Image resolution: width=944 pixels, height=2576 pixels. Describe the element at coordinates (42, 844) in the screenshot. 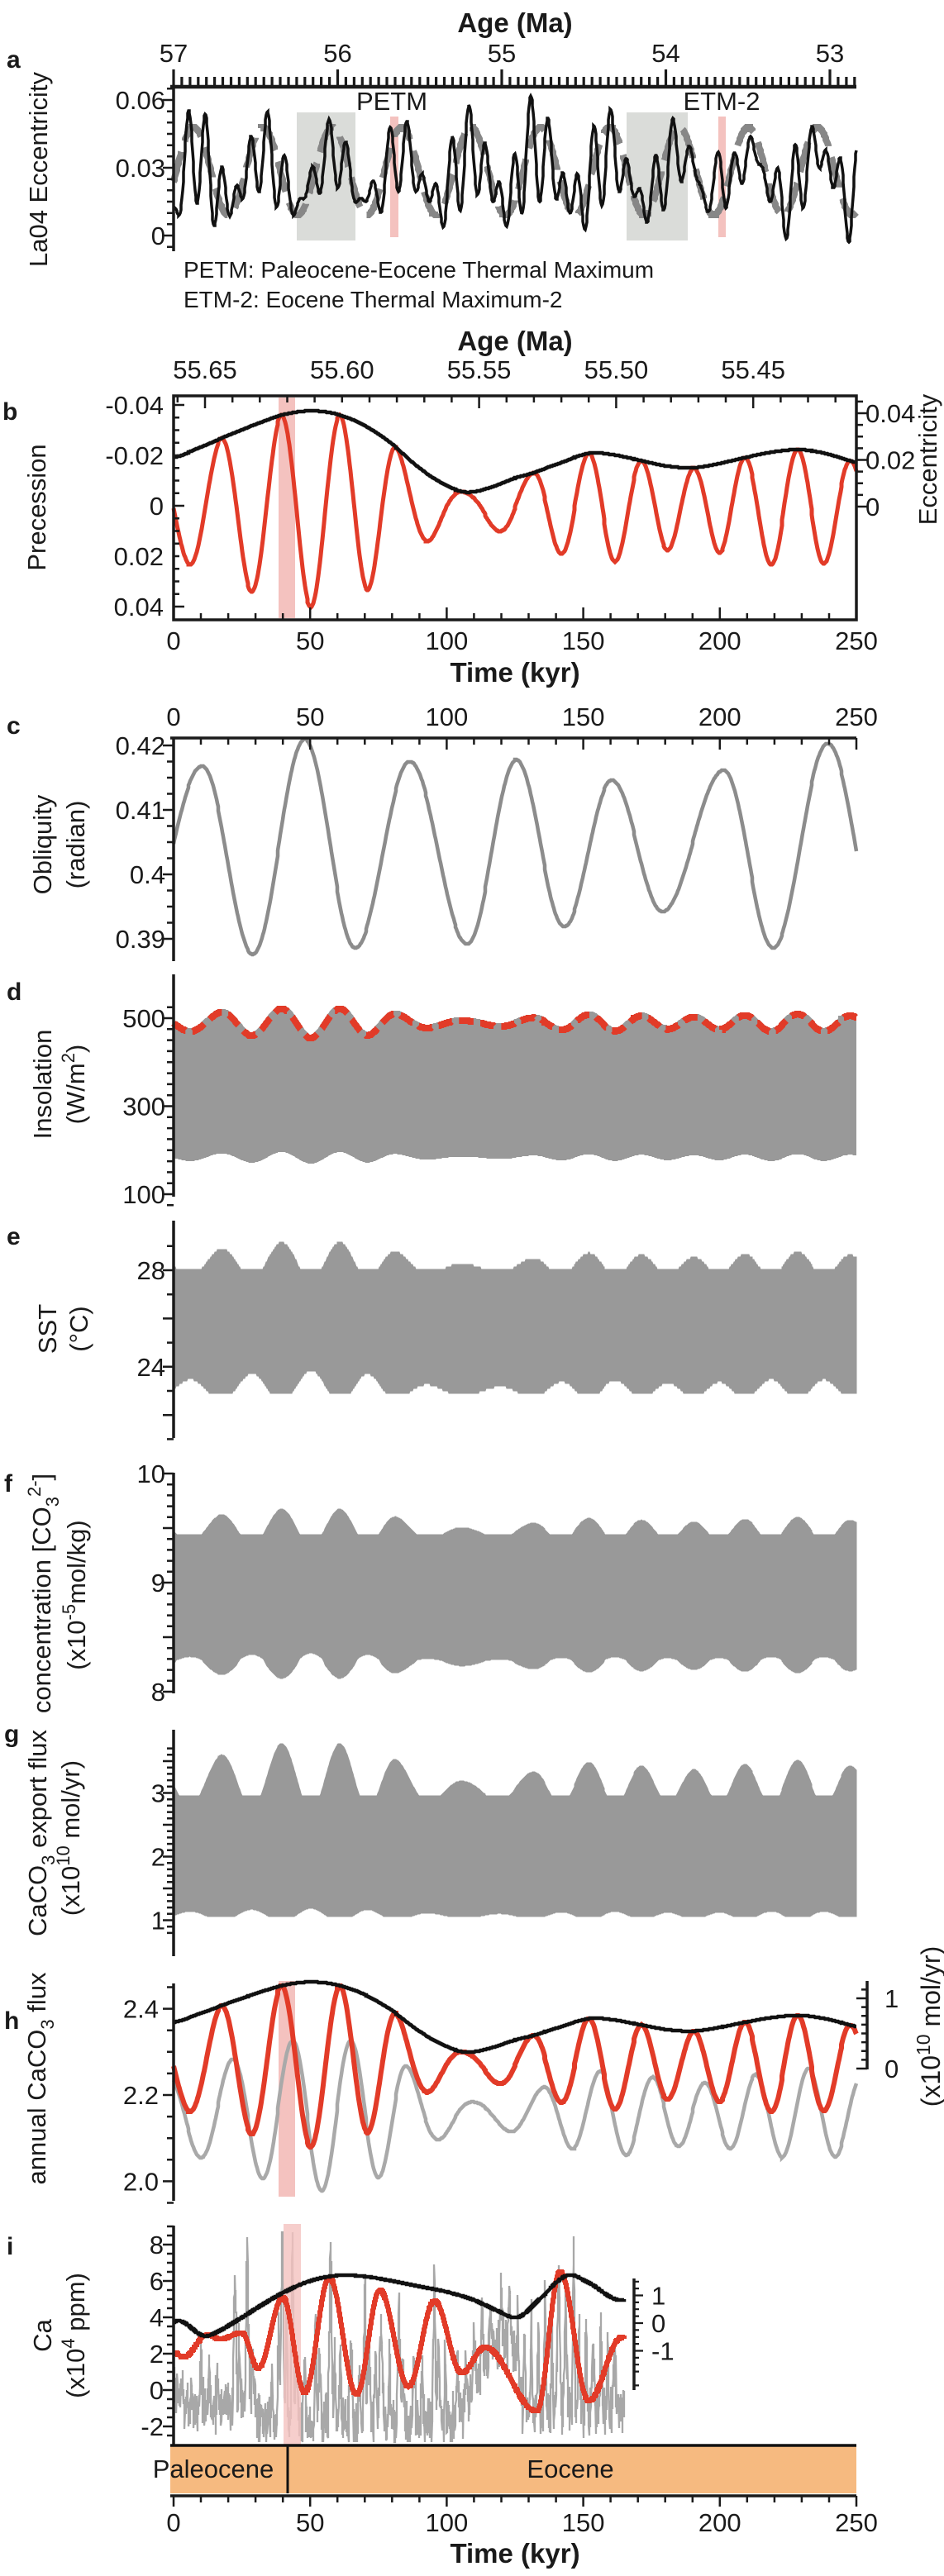

I see `svg-text: Obliquity` at that location.